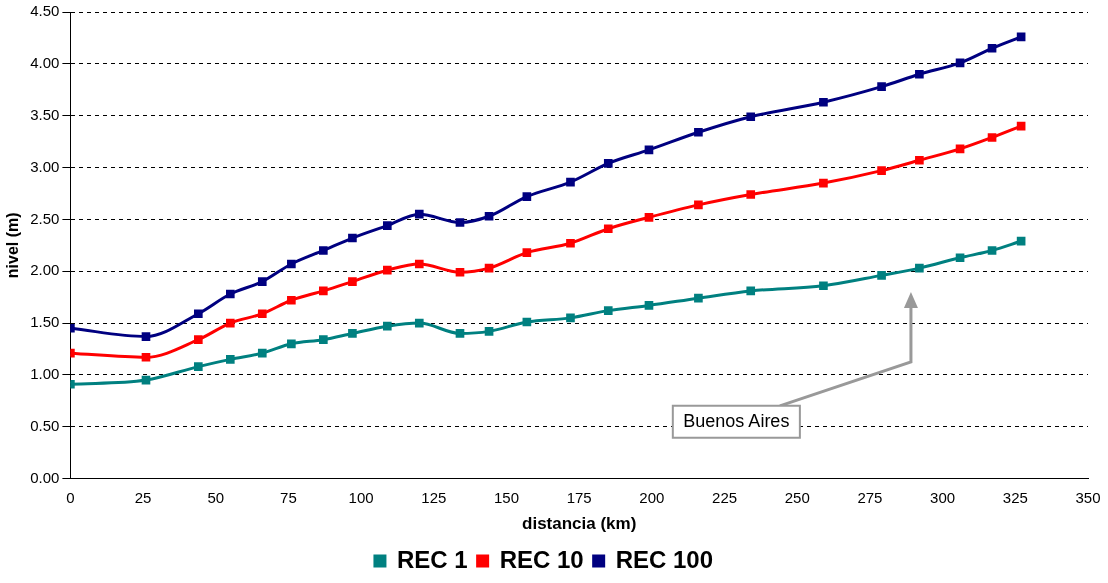 Image resolution: width=1108 pixels, height=583 pixels. What do you see at coordinates (434, 497) in the screenshot?
I see `x-tick-label: 125` at bounding box center [434, 497].